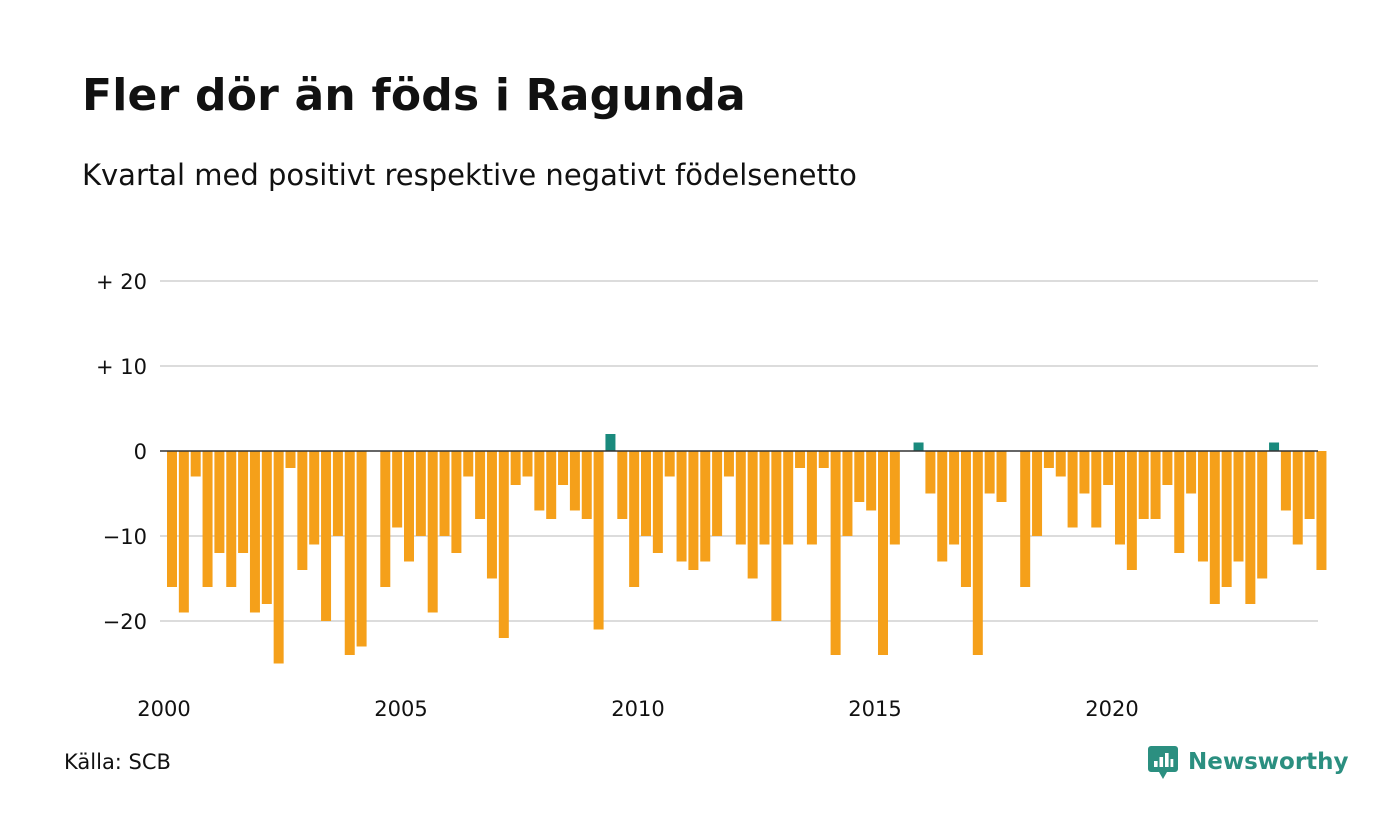 Image resolution: width=1400 pixels, height=840 pixels. I want to click on brand-logo: Newsworthy, so click(1248, 762).